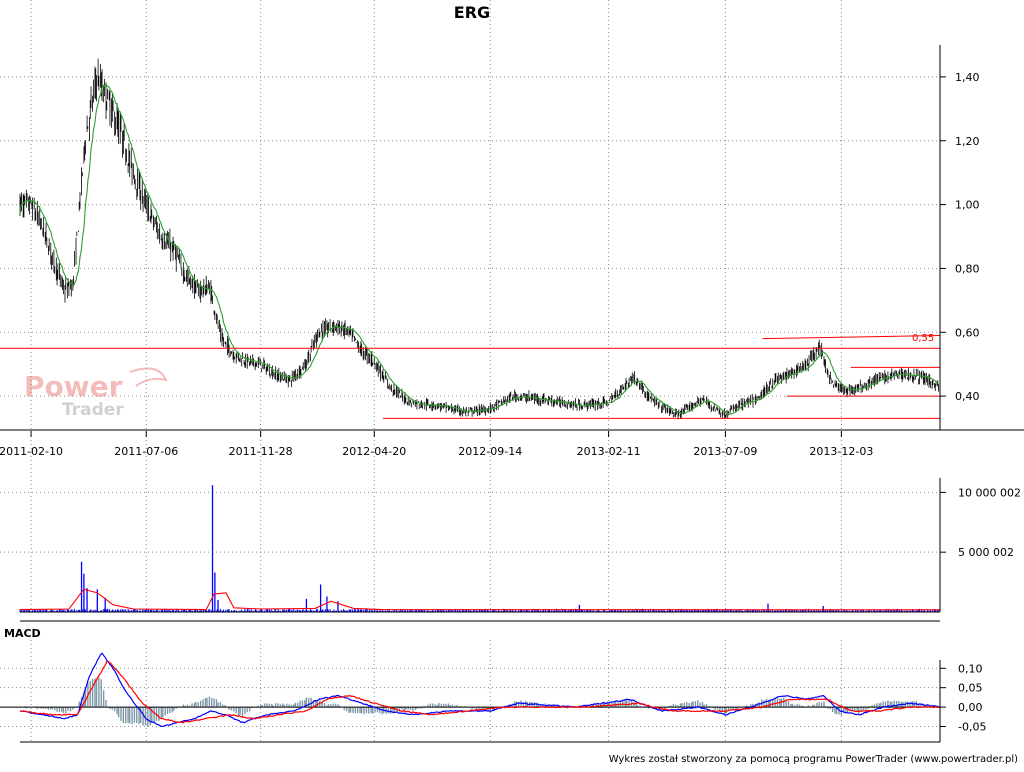 The height and width of the screenshot is (772, 1024). What do you see at coordinates (967, 141) in the screenshot?
I see `price-y-tick-label: 1,20` at bounding box center [967, 141].